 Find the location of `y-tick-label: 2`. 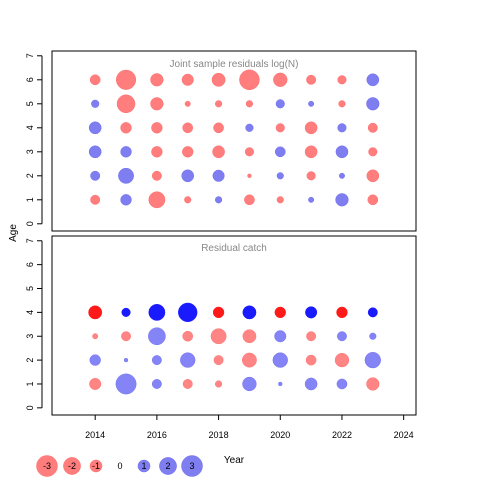

y-tick-label: 2 is located at coordinates (30, 175).